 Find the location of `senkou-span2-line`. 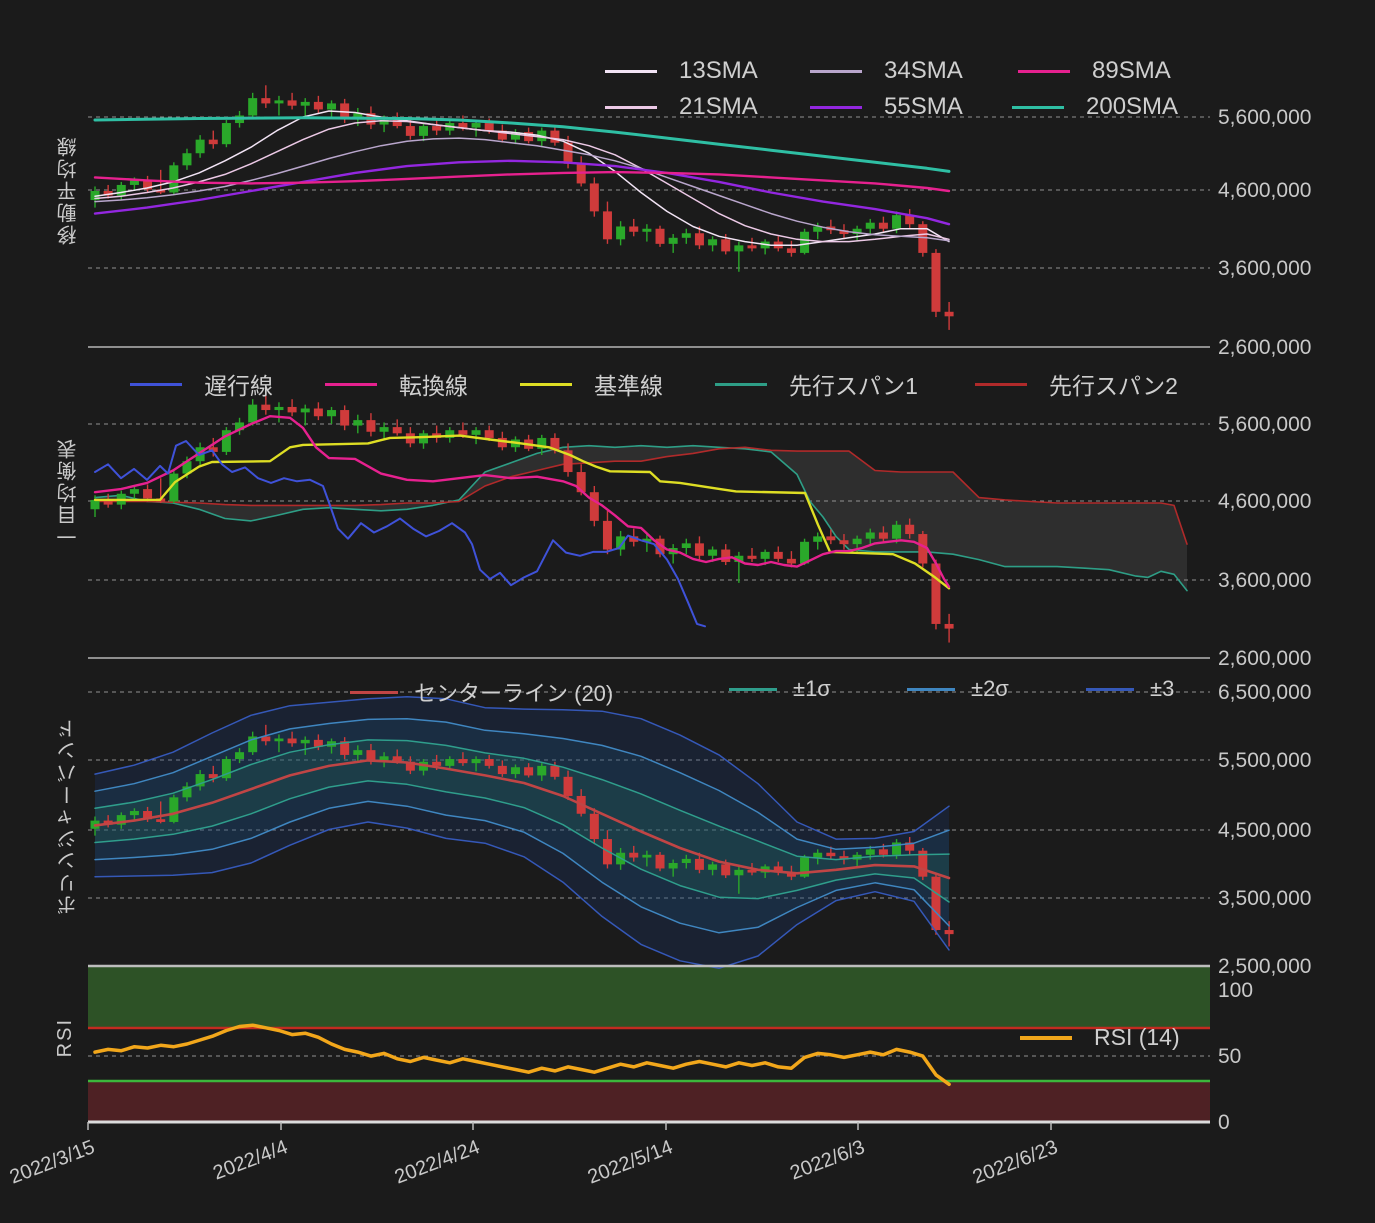

senkou-span2-line is located at coordinates (641, 495).